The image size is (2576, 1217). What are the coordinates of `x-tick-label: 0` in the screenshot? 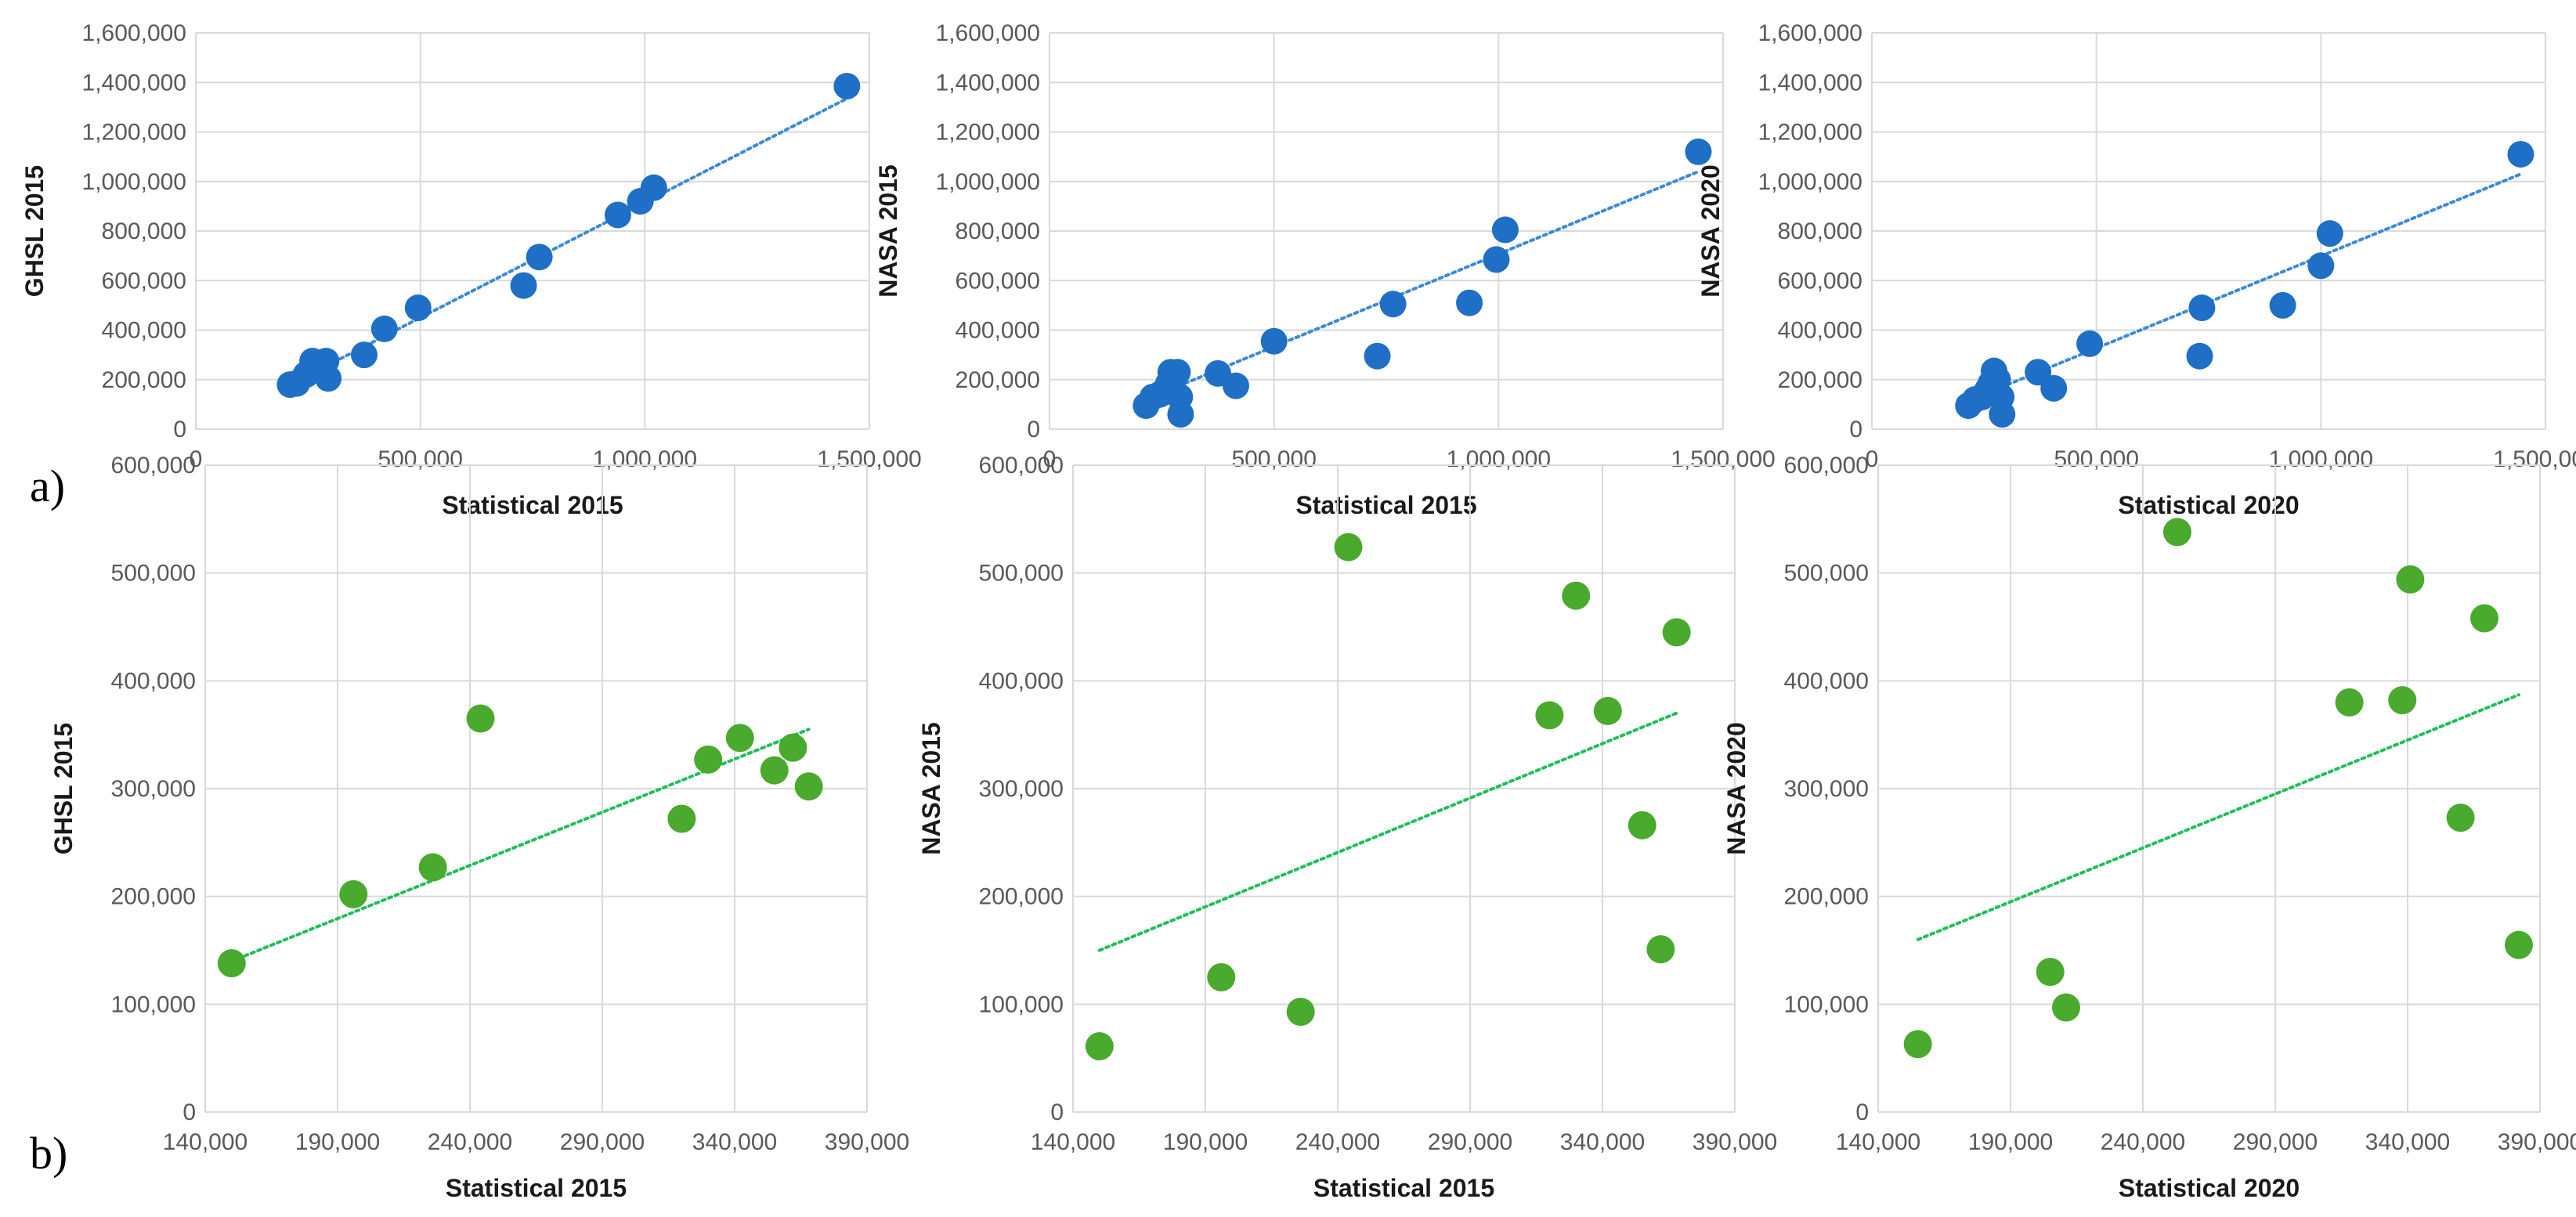 It's located at (1050, 459).